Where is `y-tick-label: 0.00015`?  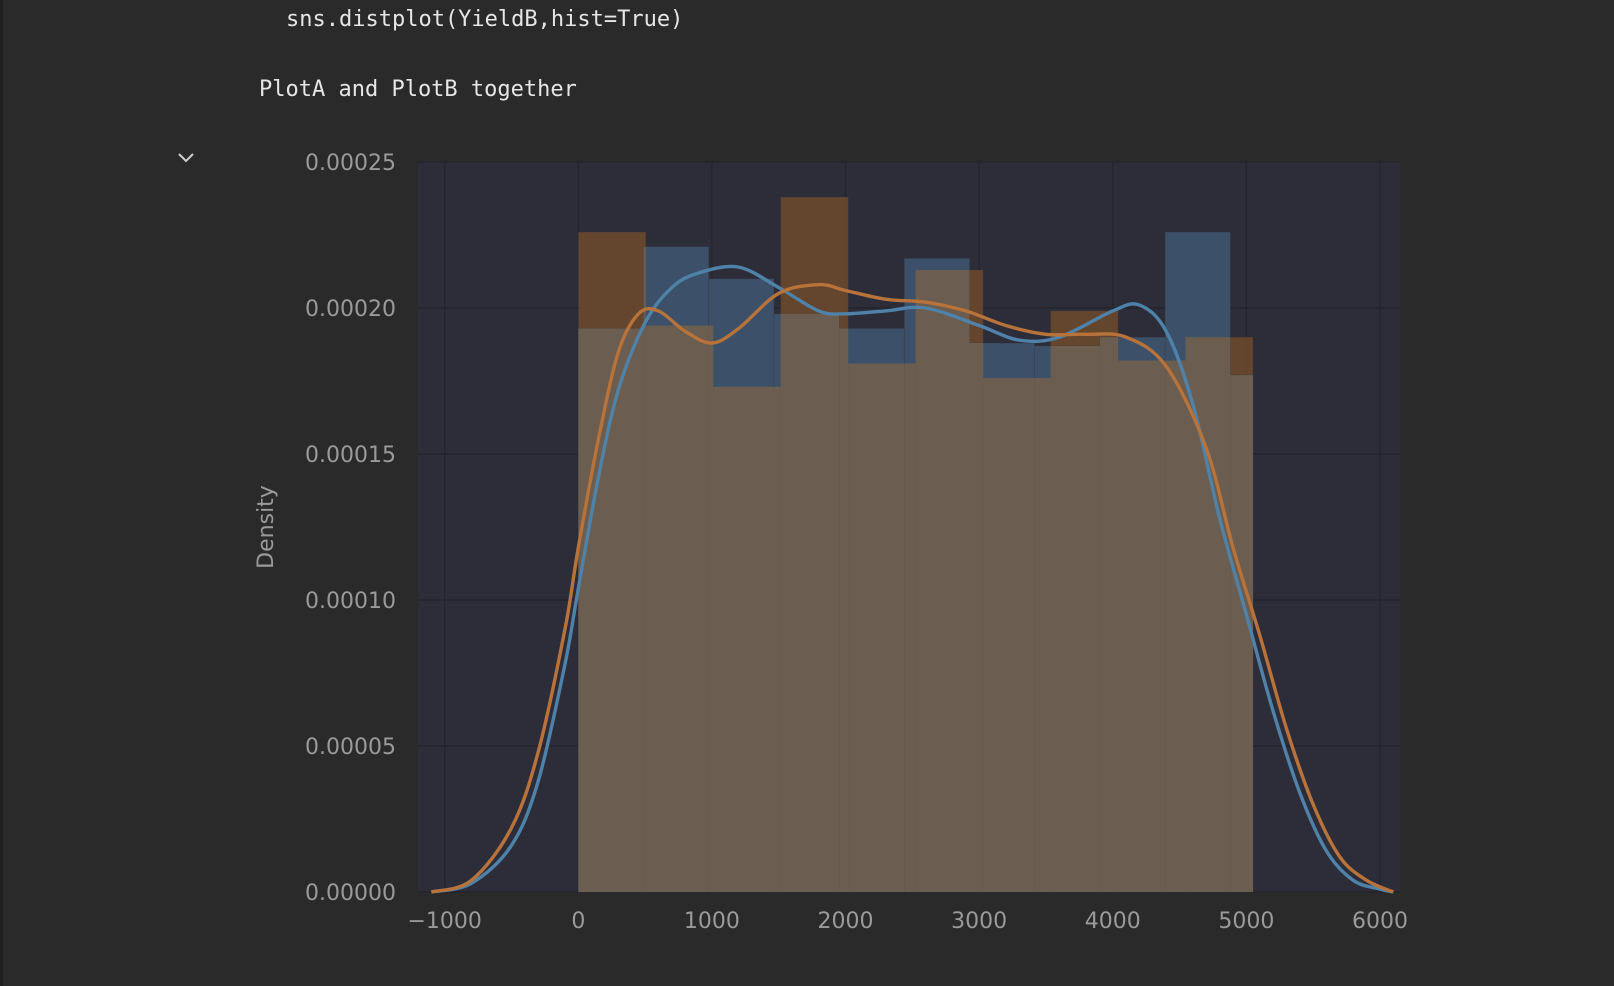
y-tick-label: 0.00015 is located at coordinates (350, 455).